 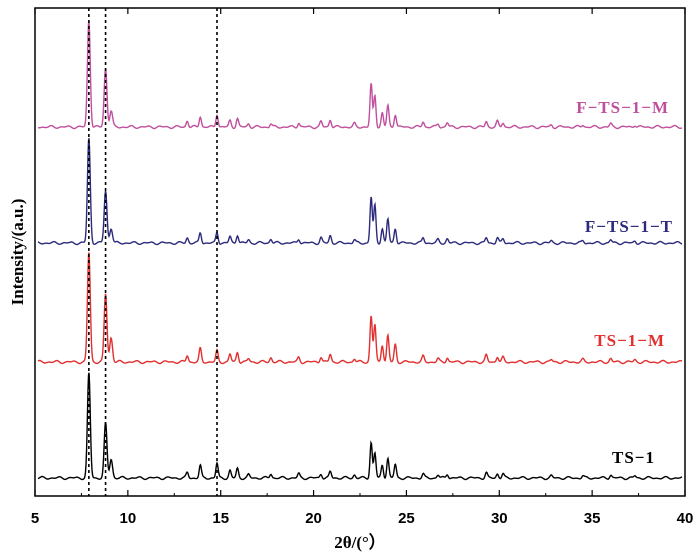 I want to click on series-label: TS−1−M, so click(x=629, y=340).